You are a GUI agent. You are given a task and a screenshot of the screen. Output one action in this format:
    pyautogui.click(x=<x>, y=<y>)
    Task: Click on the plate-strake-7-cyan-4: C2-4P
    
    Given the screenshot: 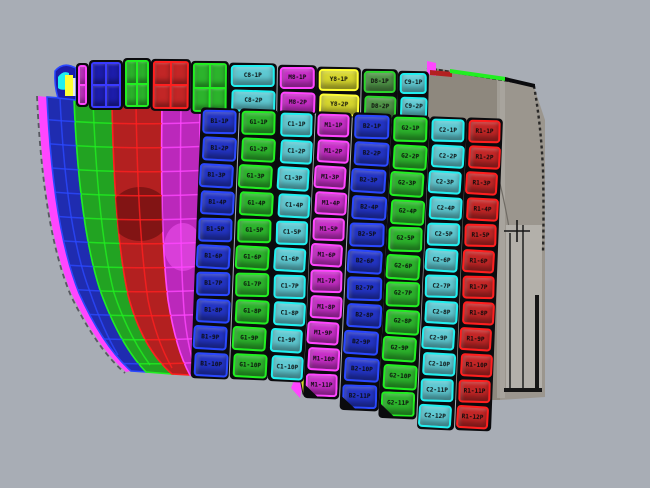 What is the action you would take?
    pyautogui.click(x=445, y=208)
    